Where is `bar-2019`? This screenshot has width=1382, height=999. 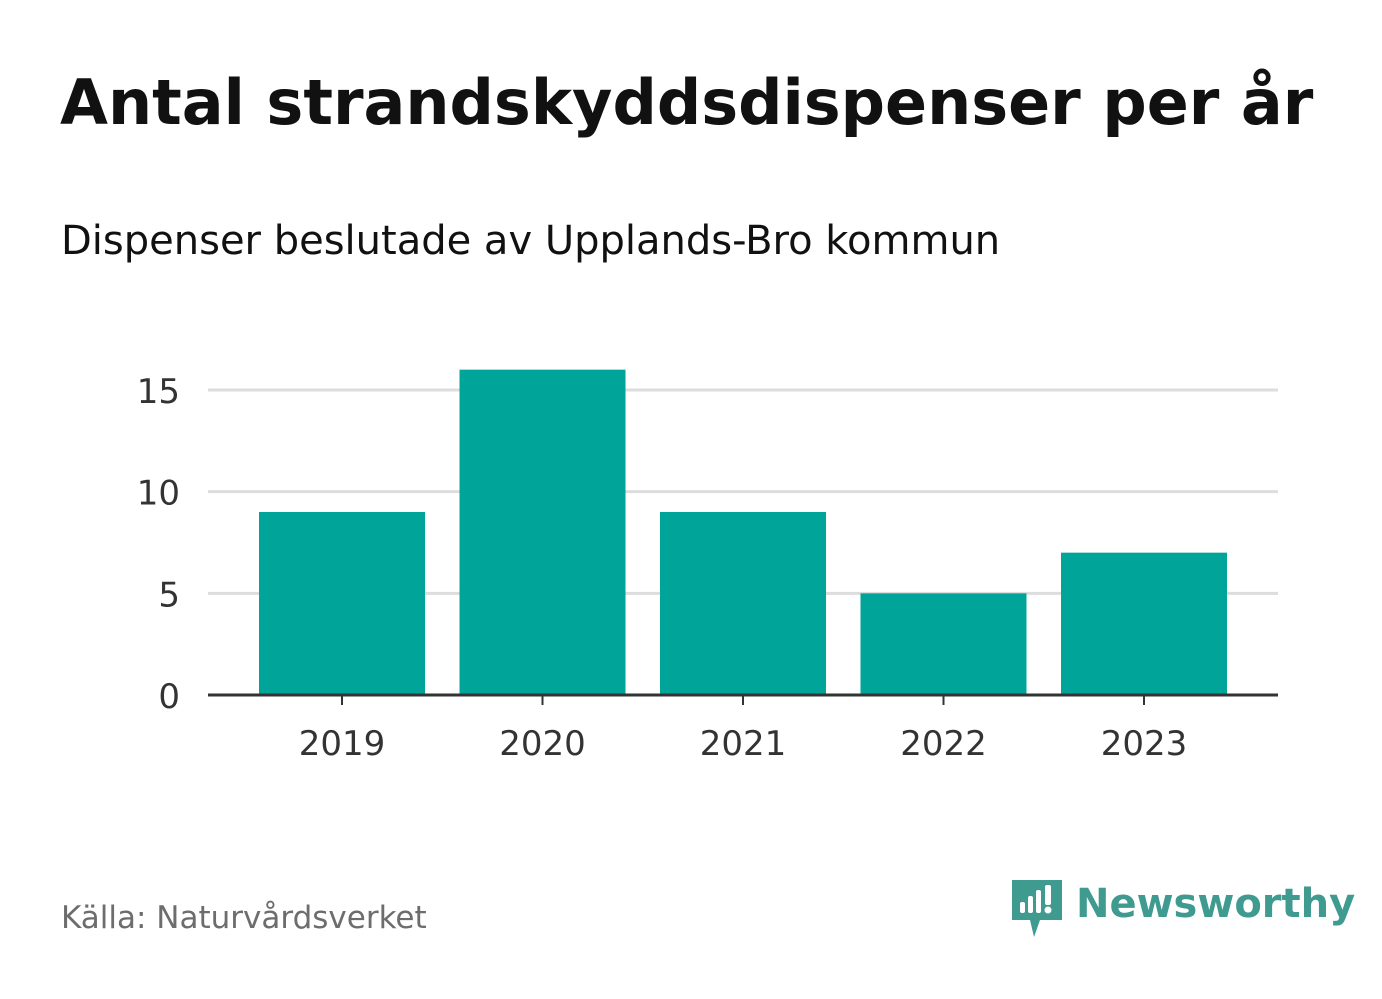 bar-2019 is located at coordinates (342, 603).